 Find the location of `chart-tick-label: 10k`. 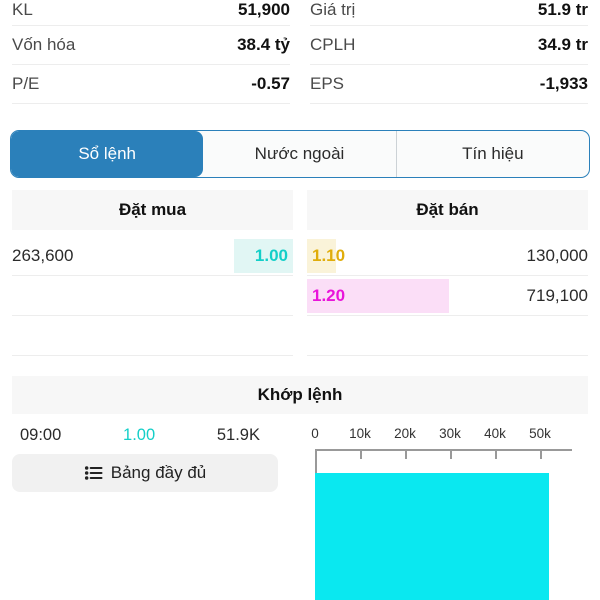

chart-tick-label: 10k is located at coordinates (360, 433).